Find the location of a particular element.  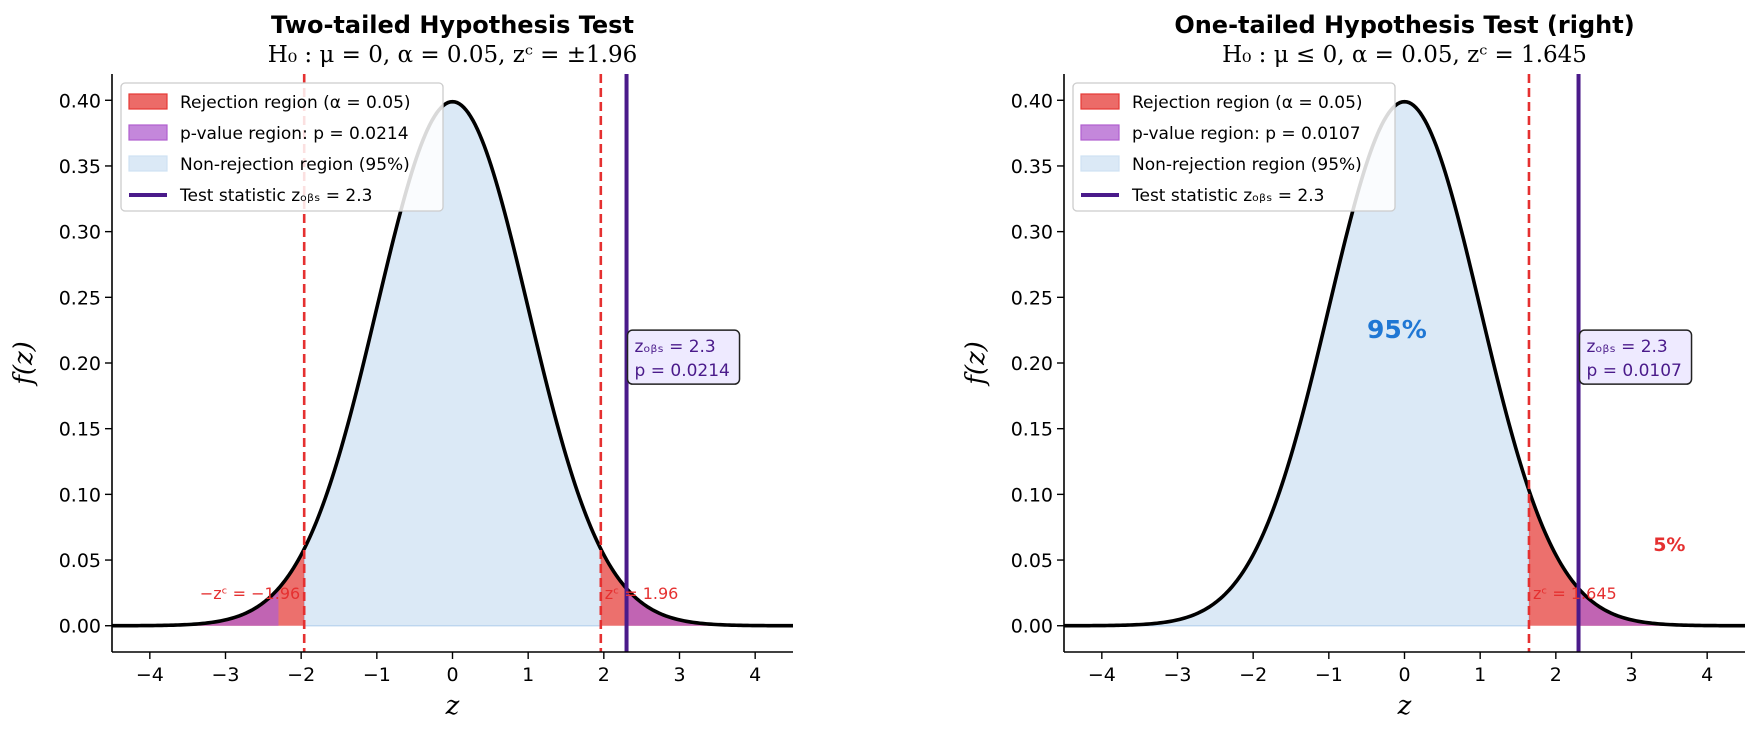

annotation-1: 5% is located at coordinates (1669, 545).